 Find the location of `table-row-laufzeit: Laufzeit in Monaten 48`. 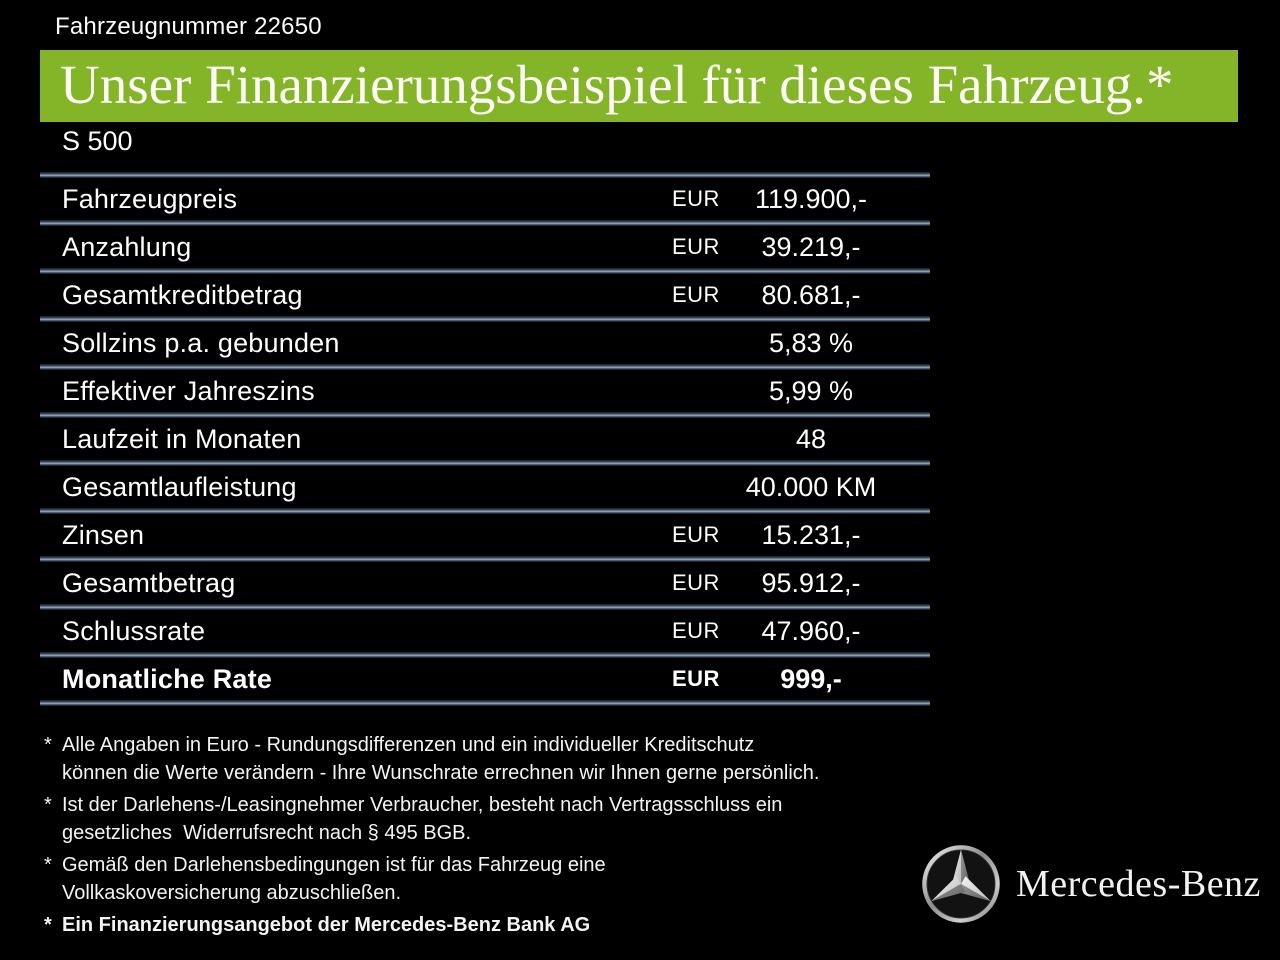

table-row-laufzeit: Laufzeit in Monaten 48 is located at coordinates (485, 439).